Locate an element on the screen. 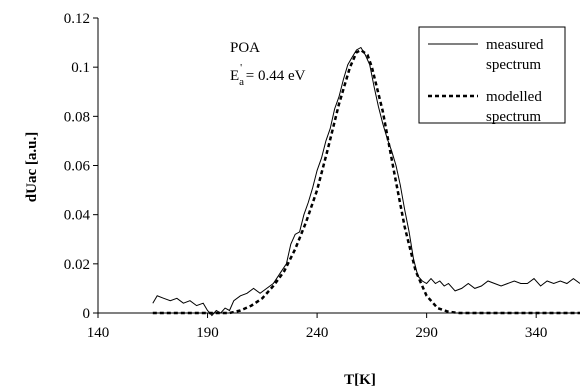 The image size is (580, 390). x-tick-label: 340 is located at coordinates (536, 333).